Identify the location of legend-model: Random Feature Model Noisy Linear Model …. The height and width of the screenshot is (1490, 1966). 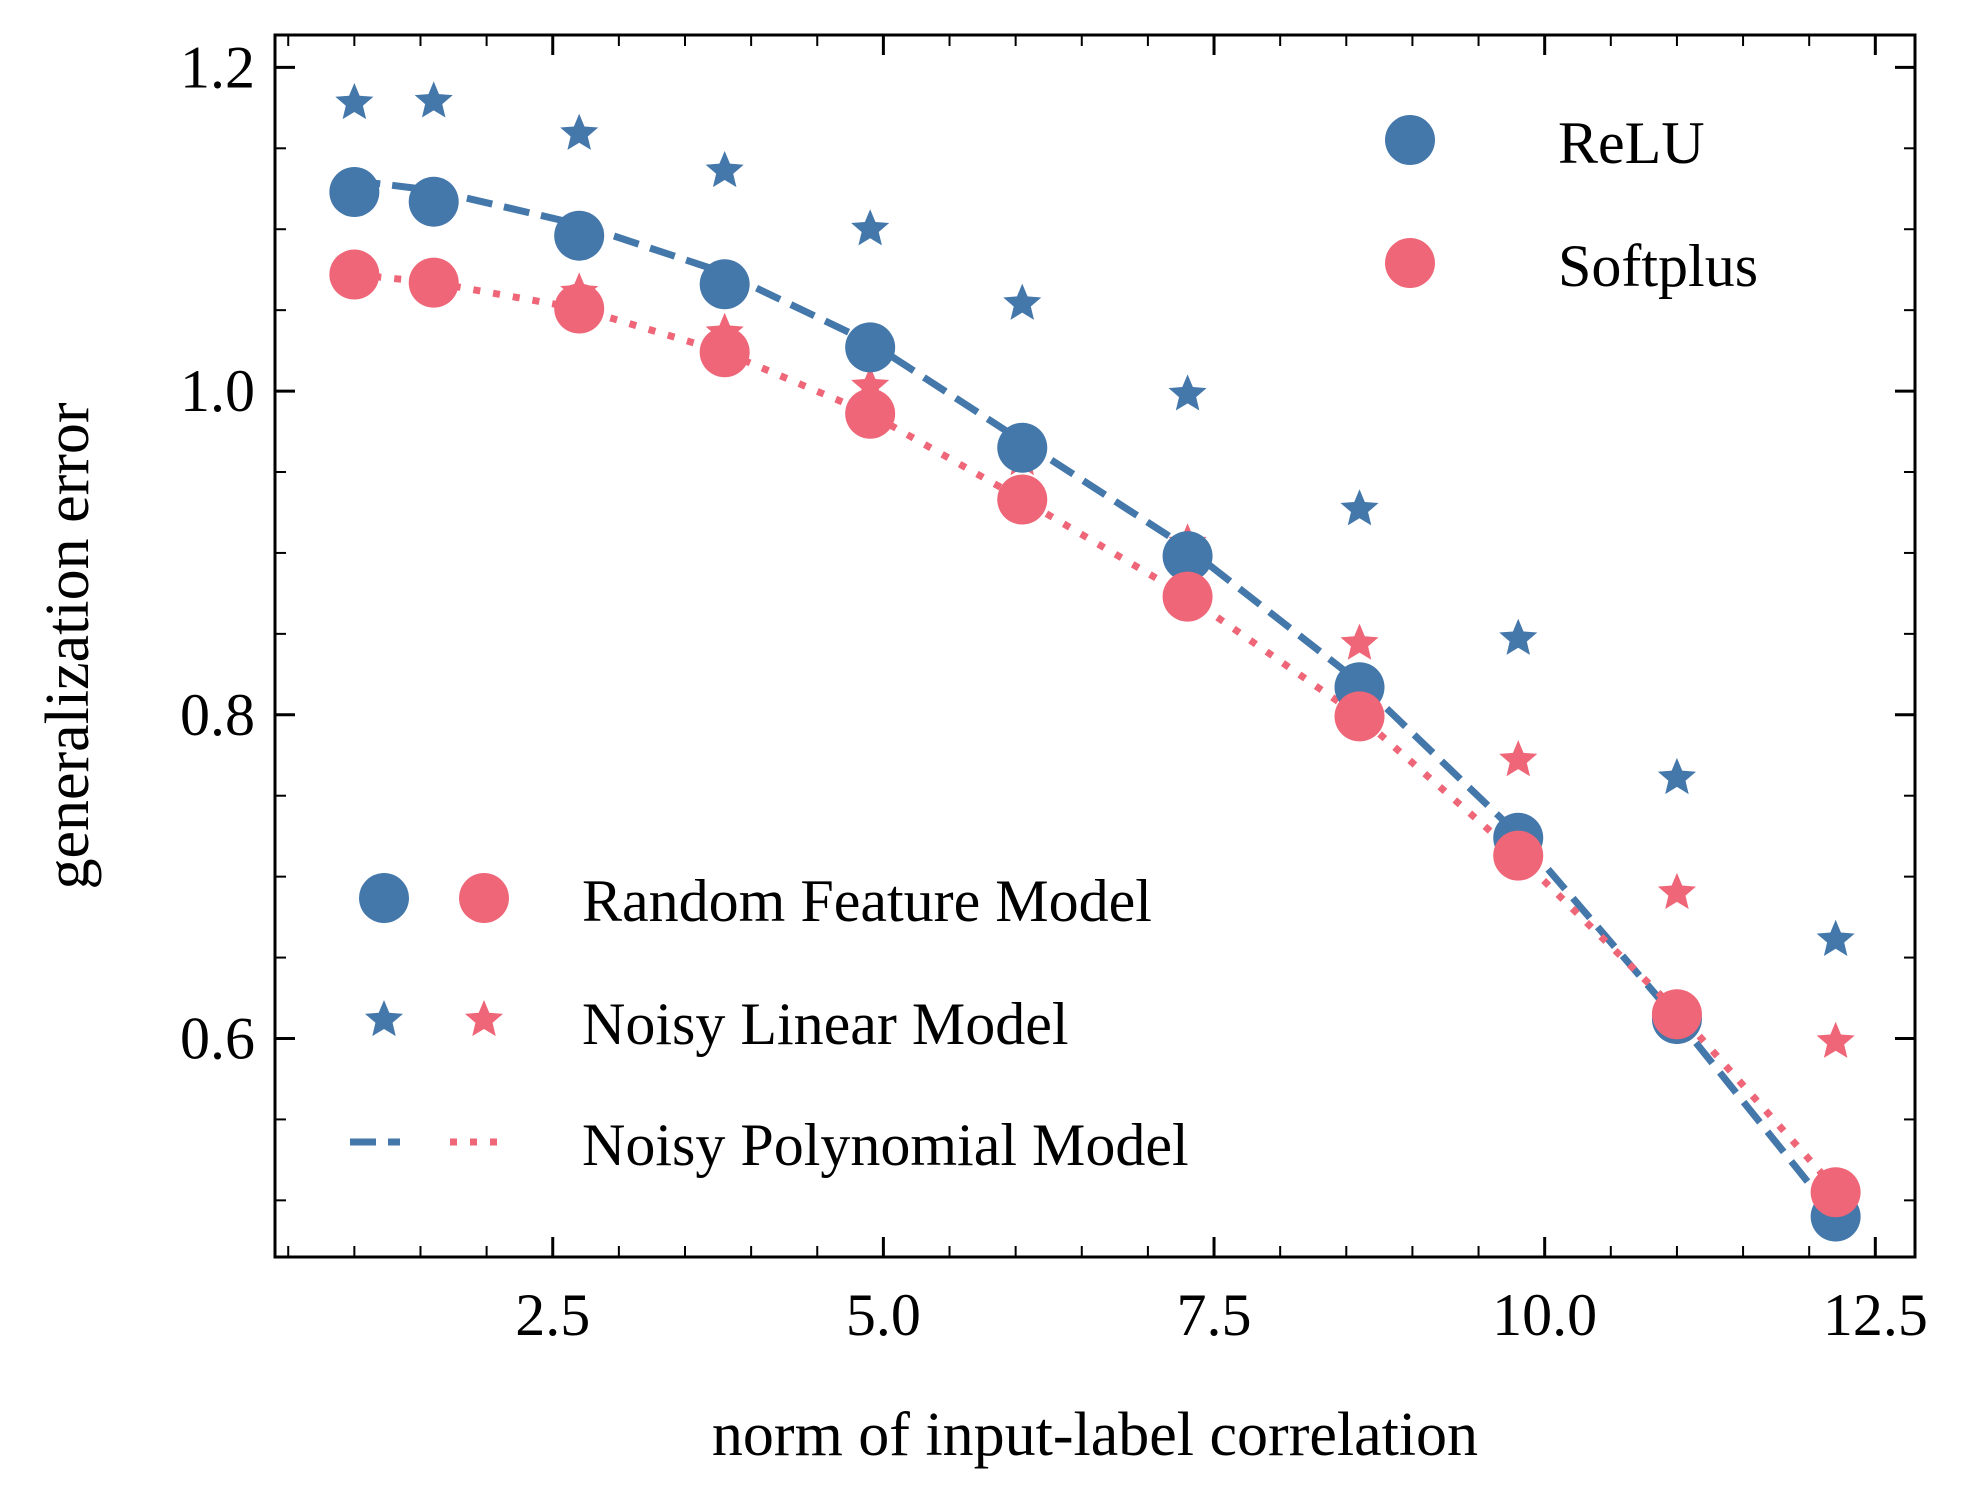
(769, 1023).